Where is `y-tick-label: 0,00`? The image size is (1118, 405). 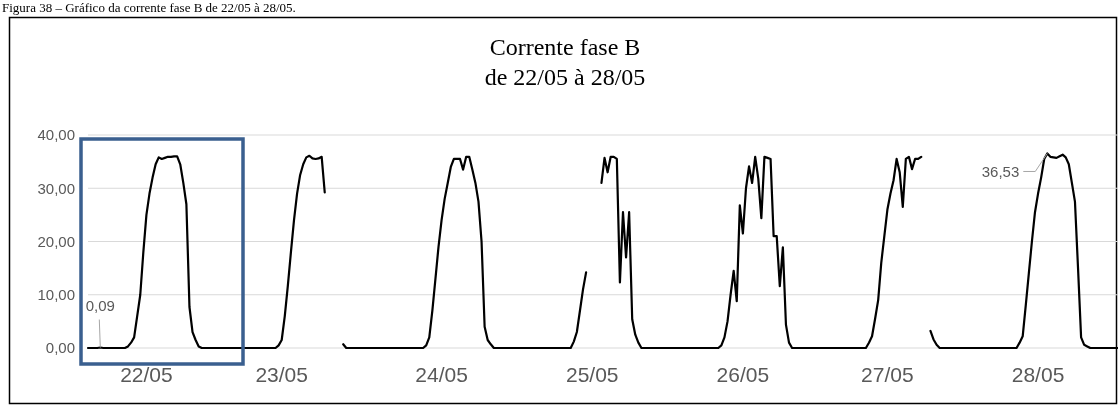
y-tick-label: 0,00 is located at coordinates (60, 348).